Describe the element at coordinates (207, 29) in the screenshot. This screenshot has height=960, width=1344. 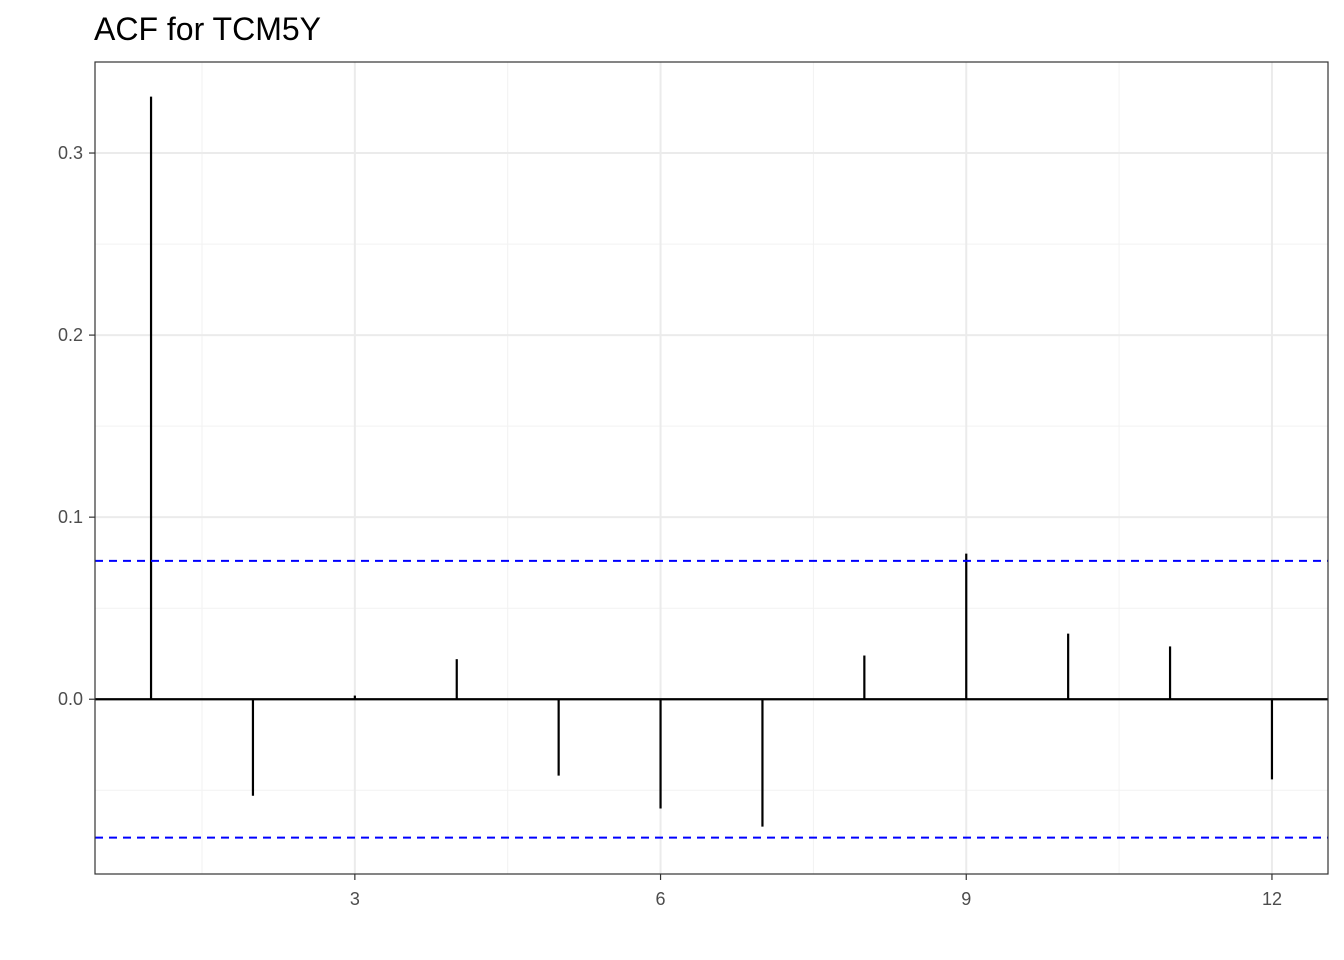
I see `chart-title: ACF for TCM5Y` at that location.